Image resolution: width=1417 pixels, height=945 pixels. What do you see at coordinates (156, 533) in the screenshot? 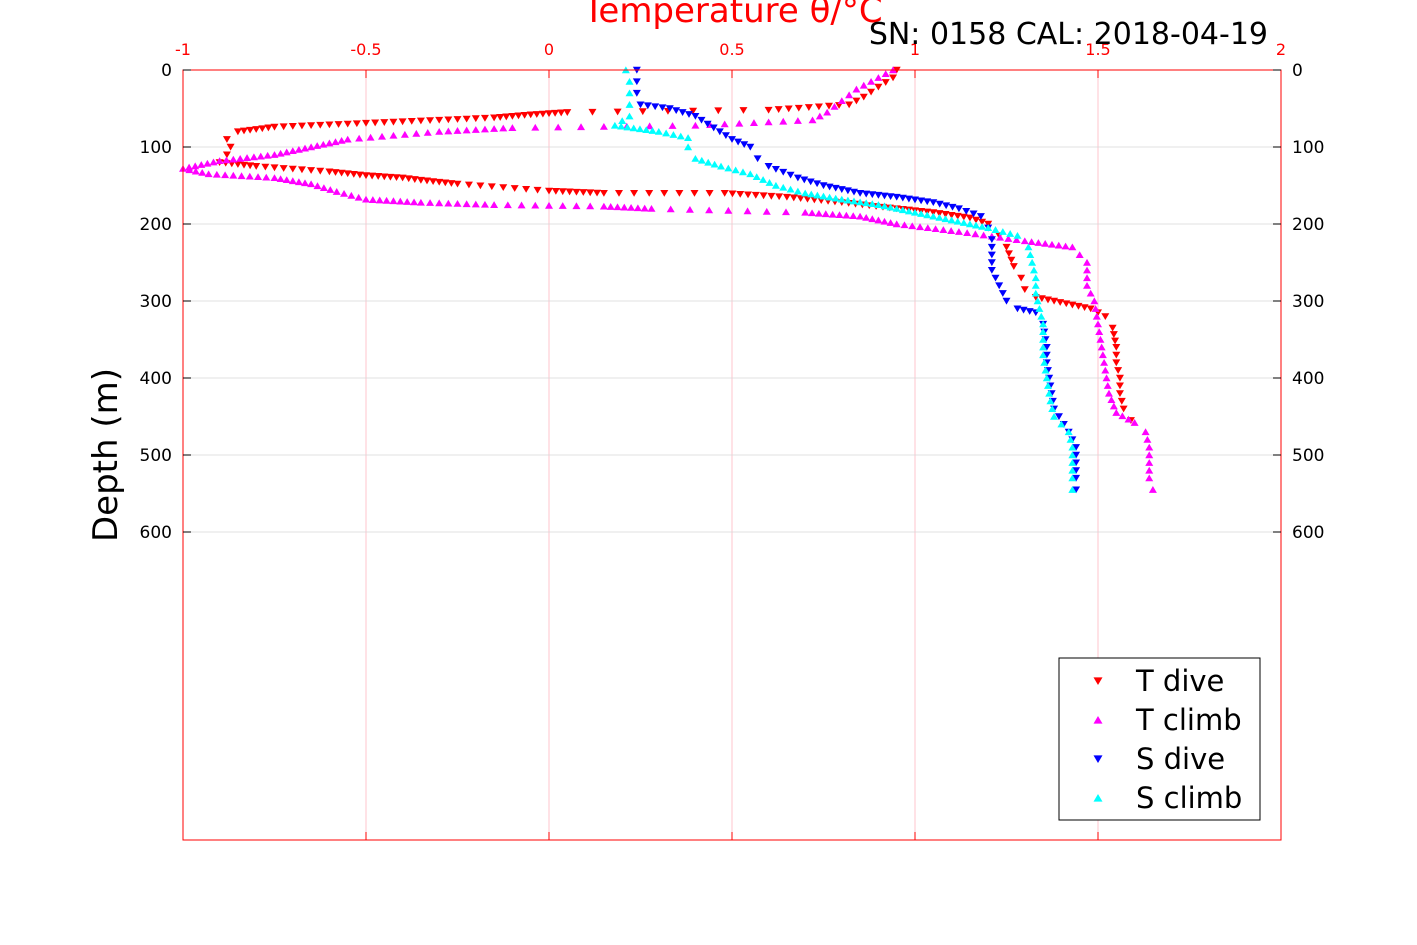
I see `y-tick-label-left: 600` at bounding box center [156, 533].